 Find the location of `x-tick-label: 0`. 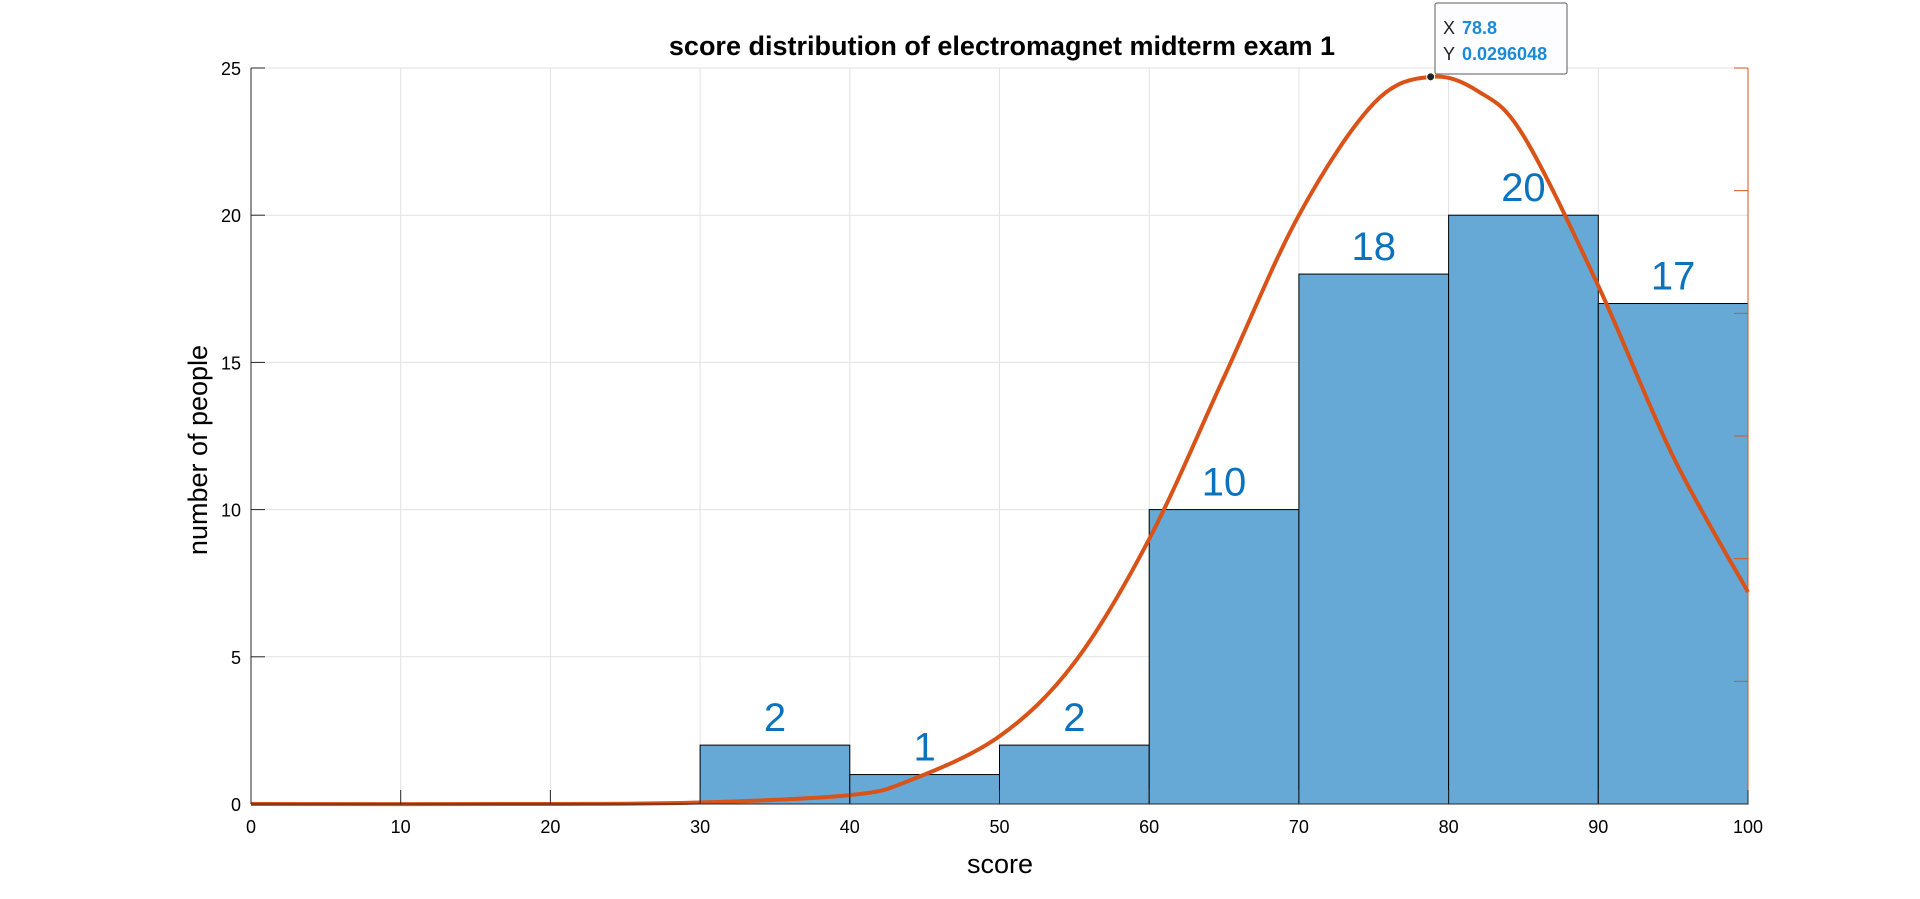

x-tick-label: 0 is located at coordinates (251, 827).